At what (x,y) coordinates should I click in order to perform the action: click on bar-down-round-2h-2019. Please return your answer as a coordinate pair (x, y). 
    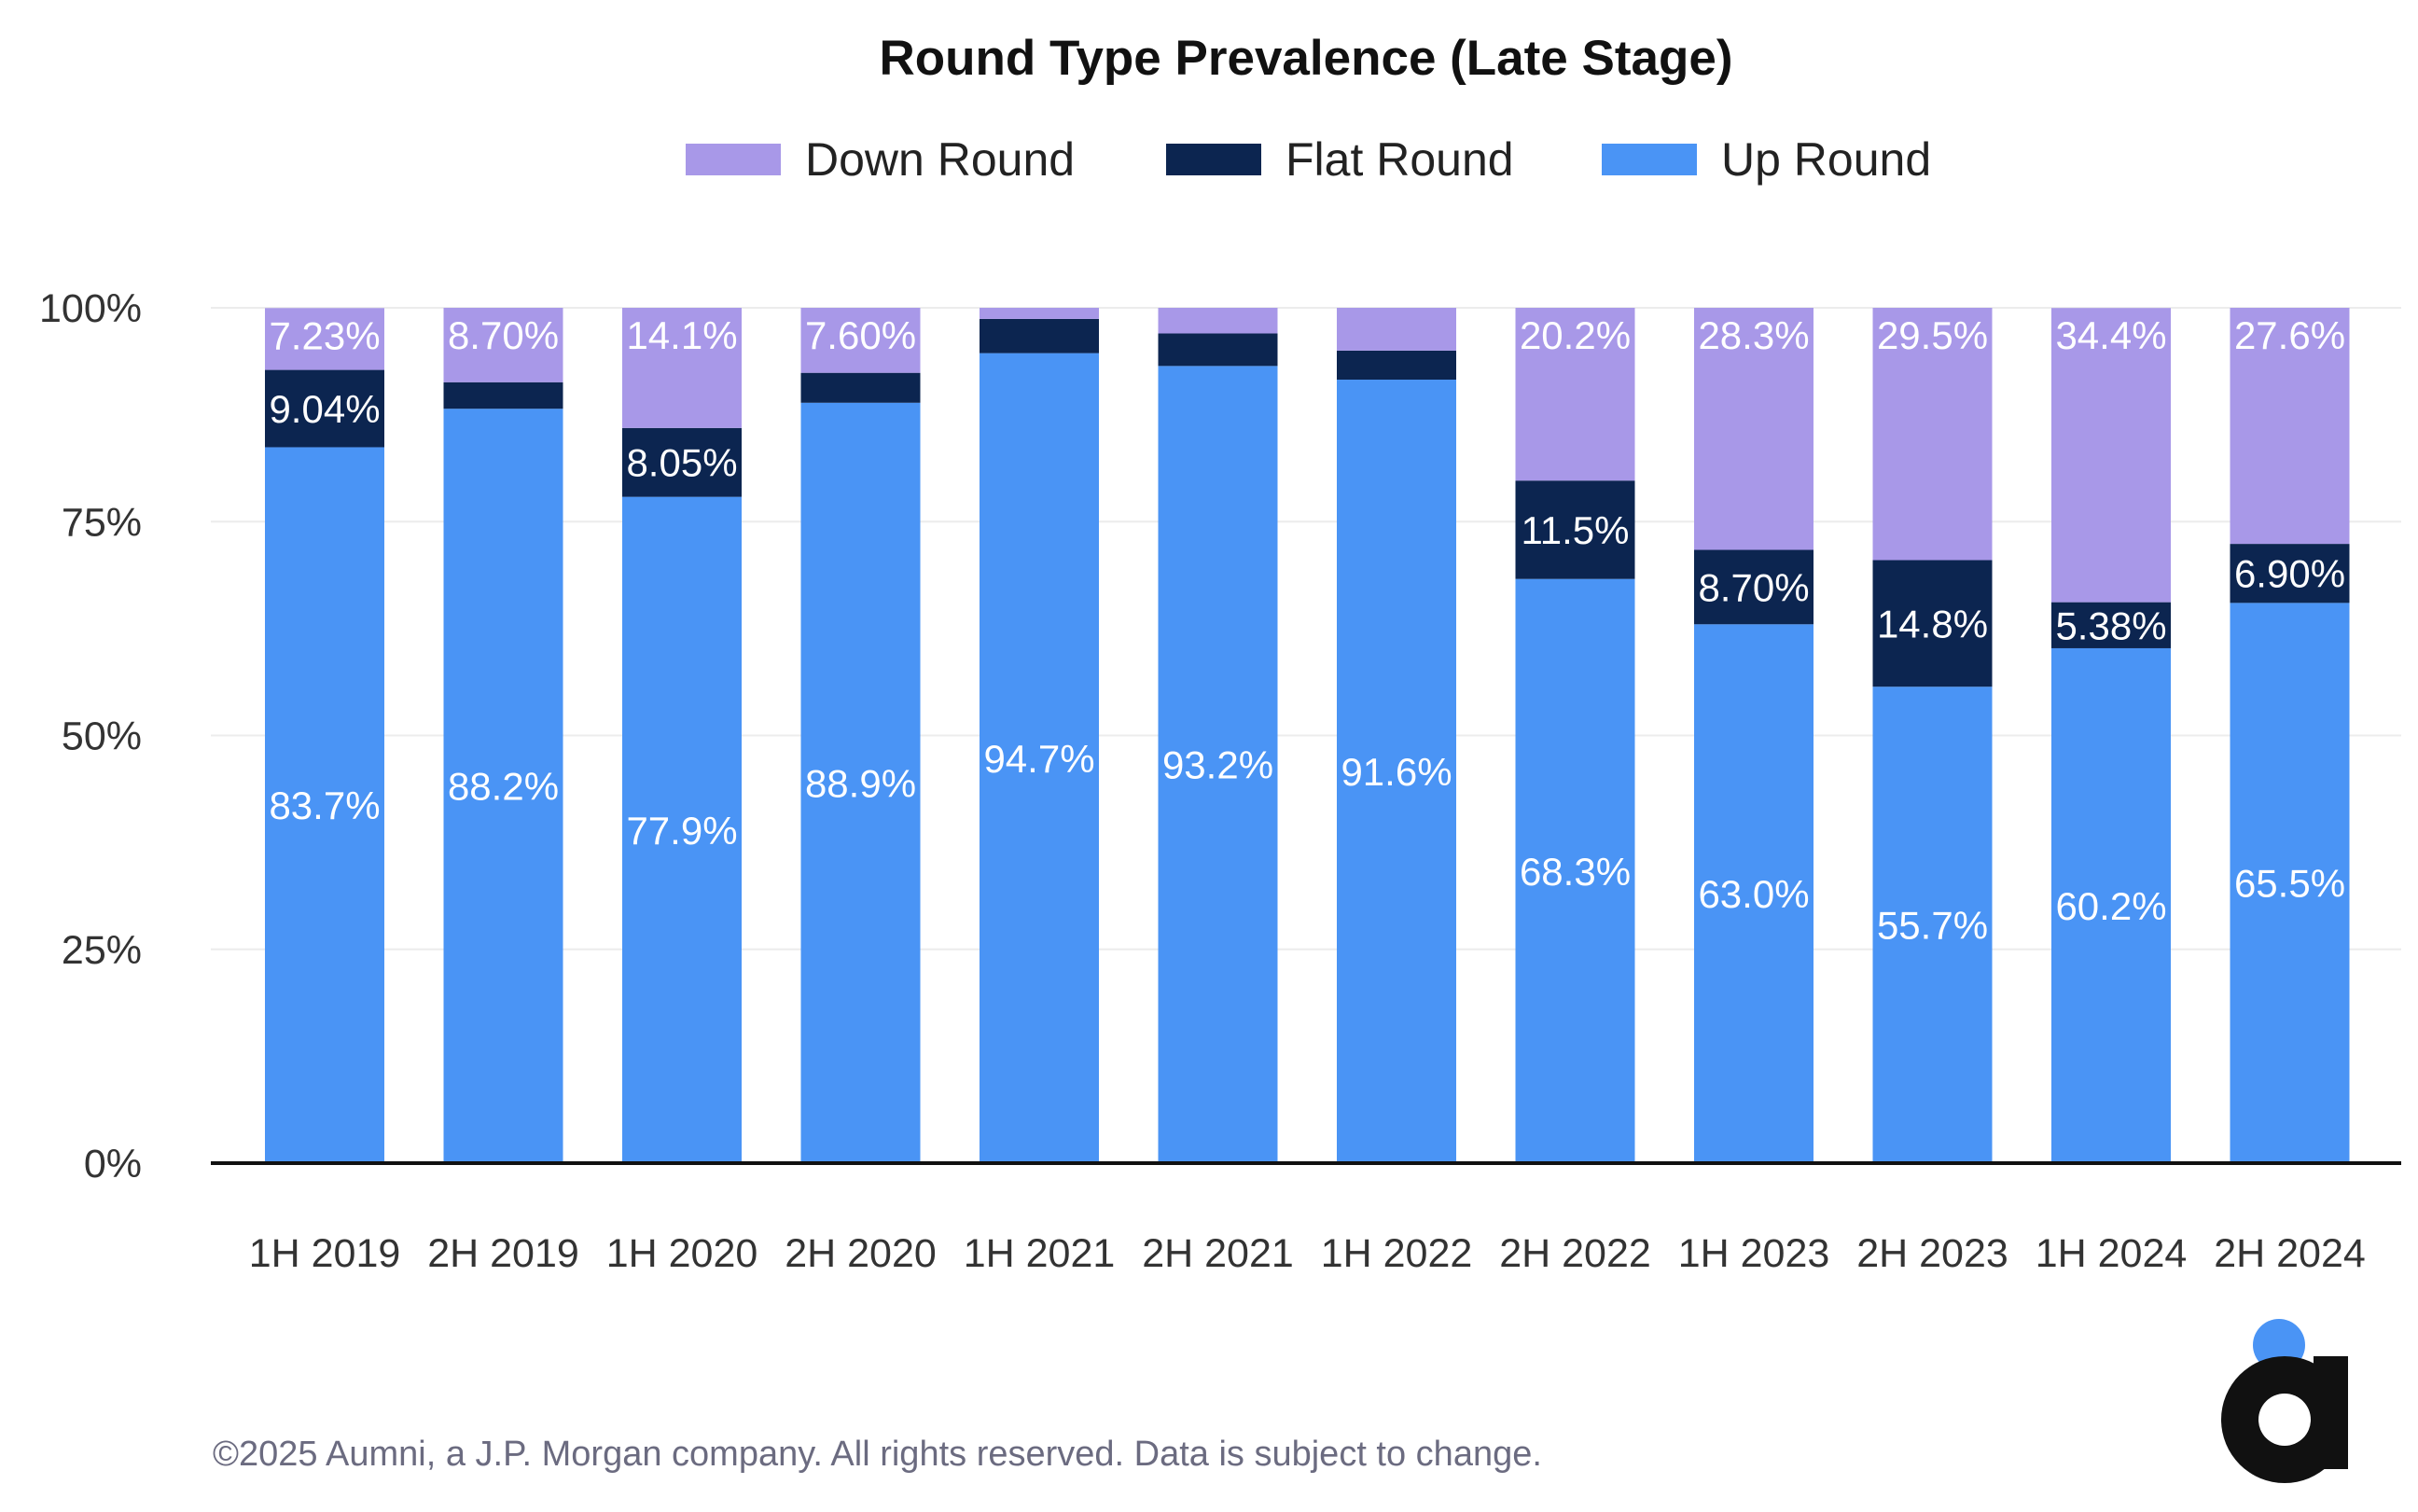
    Looking at the image, I should click on (503, 345).